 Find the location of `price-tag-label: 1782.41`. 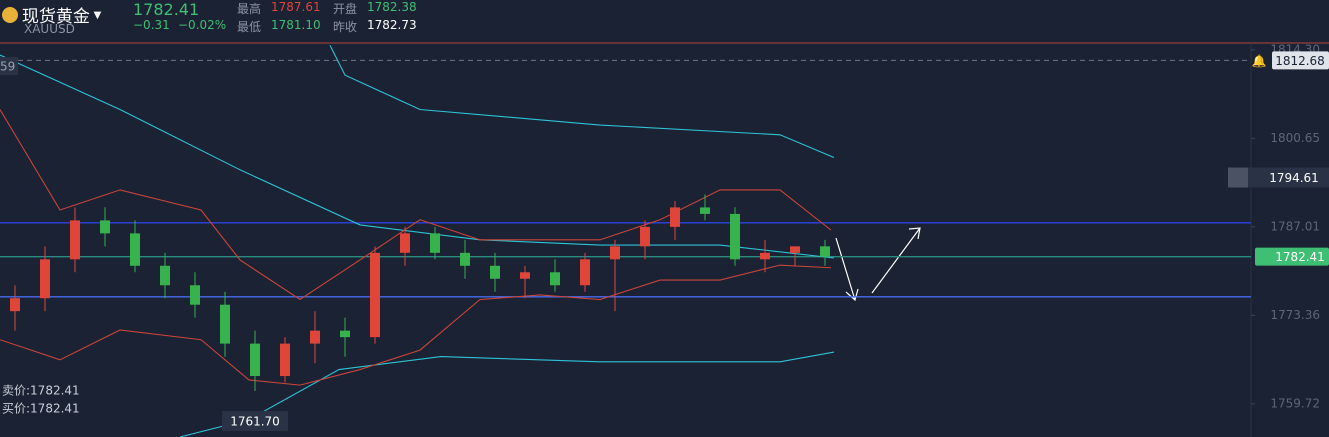

price-tag-label: 1782.41 is located at coordinates (1300, 257).